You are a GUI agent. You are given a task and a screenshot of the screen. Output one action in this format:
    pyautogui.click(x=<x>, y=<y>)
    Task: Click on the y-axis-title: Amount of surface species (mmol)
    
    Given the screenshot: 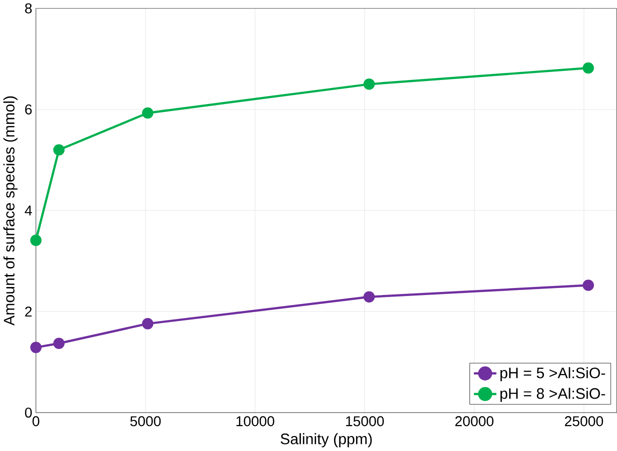 What is the action you would take?
    pyautogui.click(x=10, y=211)
    